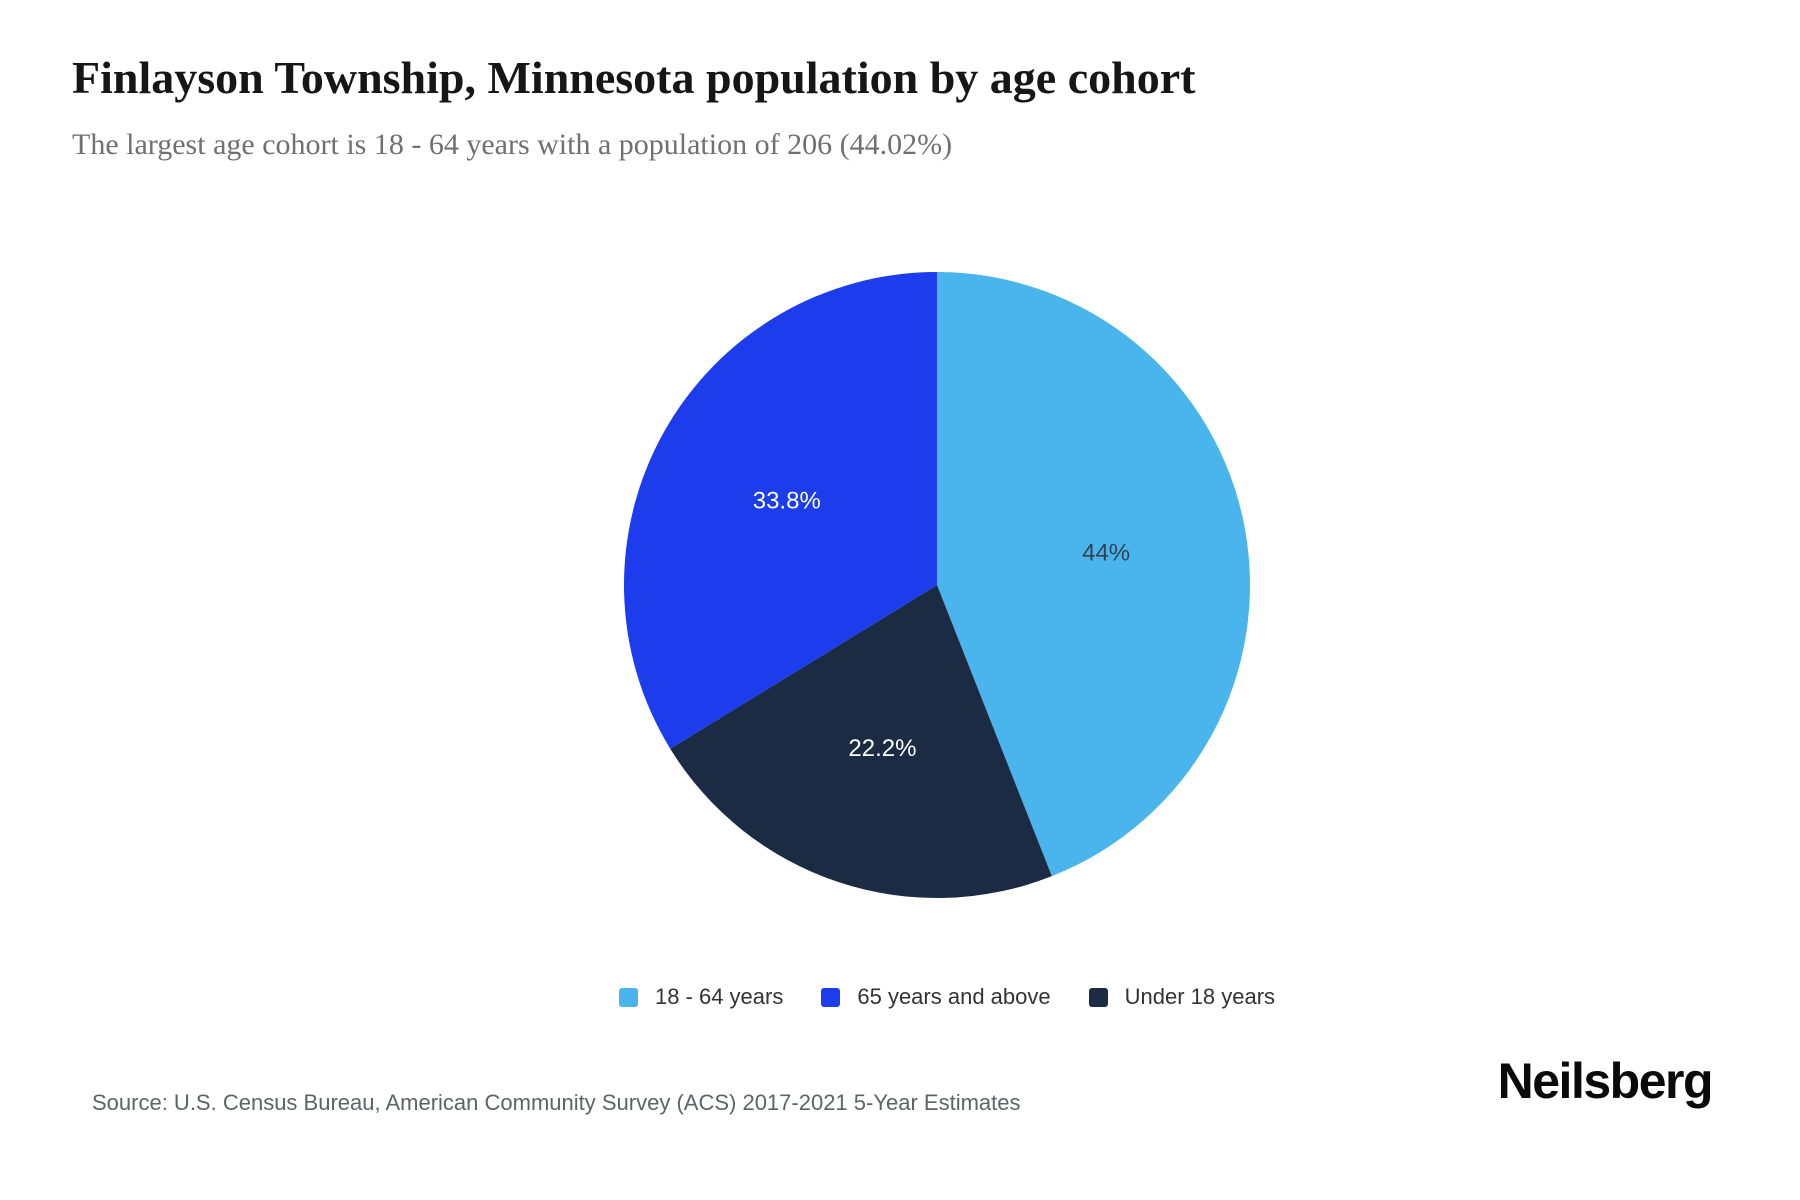  Describe the element at coordinates (787, 500) in the screenshot. I see `pie-slice-label: 33.8%` at that location.